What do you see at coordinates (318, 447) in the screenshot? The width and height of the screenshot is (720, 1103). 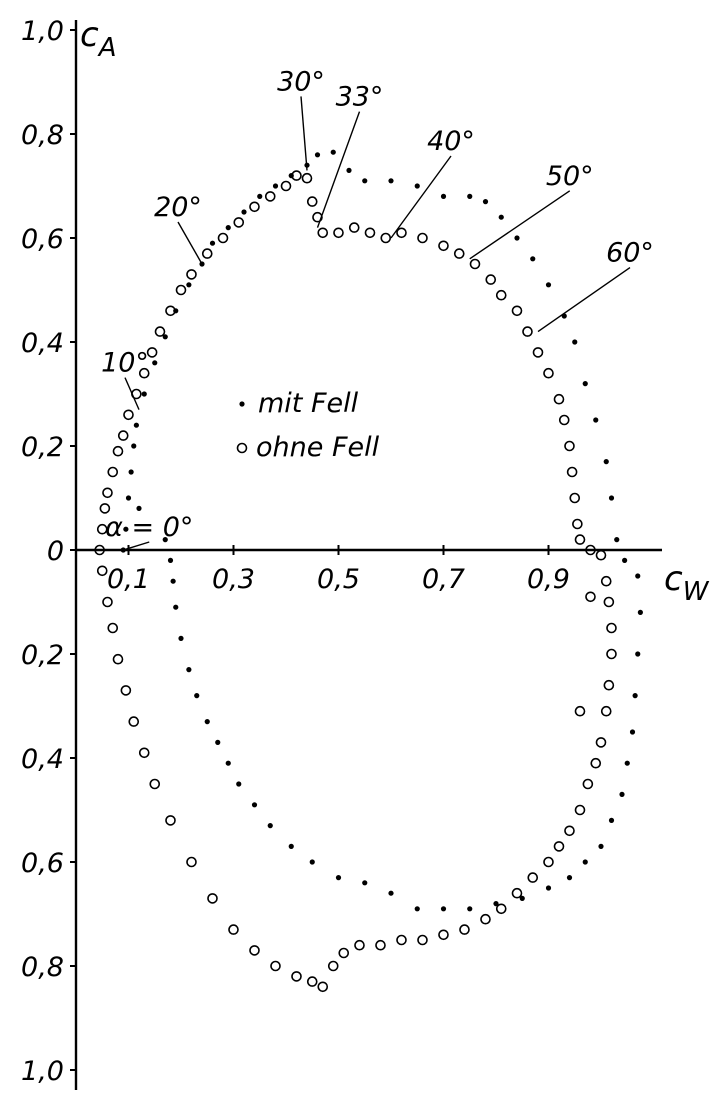 I see `legend-label-ohne-fell: ohne Fell` at bounding box center [318, 447].